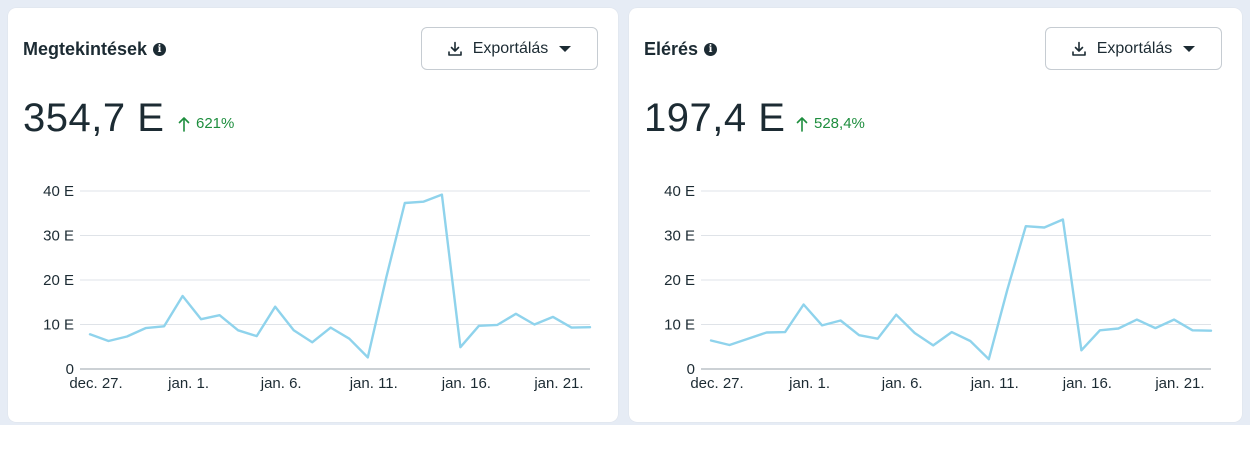  Describe the element at coordinates (839, 123) in the screenshot. I see `change-value: 528,4%` at that location.